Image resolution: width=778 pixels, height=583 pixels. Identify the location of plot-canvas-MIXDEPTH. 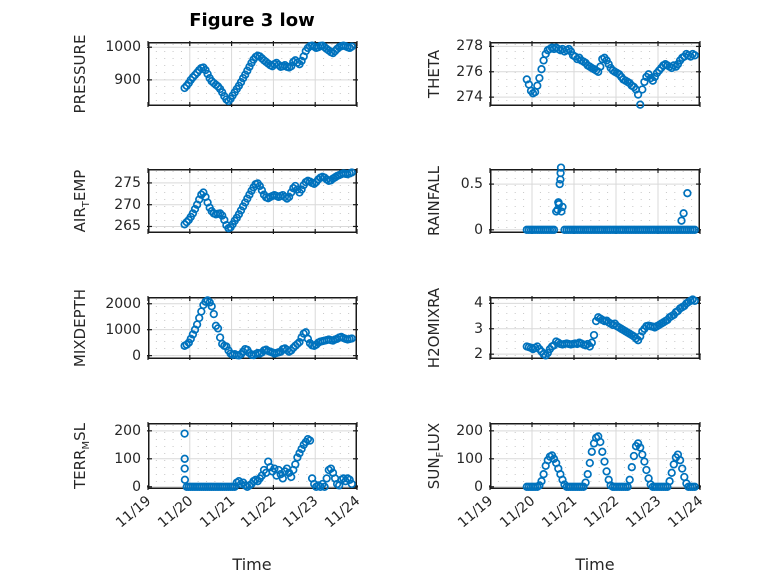
(252, 328).